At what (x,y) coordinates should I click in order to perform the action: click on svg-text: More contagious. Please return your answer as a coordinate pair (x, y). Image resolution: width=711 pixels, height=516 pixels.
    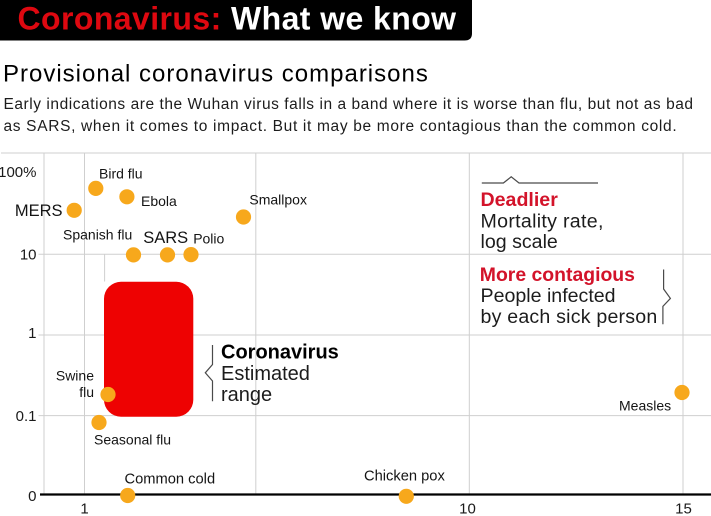
    Looking at the image, I should click on (557, 275).